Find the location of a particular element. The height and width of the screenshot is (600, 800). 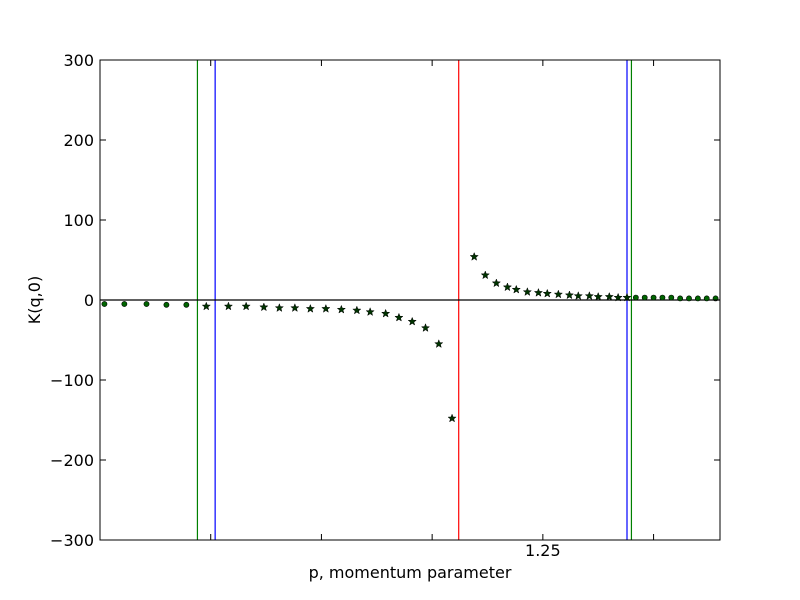

y-tick-label: 200 is located at coordinates (78, 140).